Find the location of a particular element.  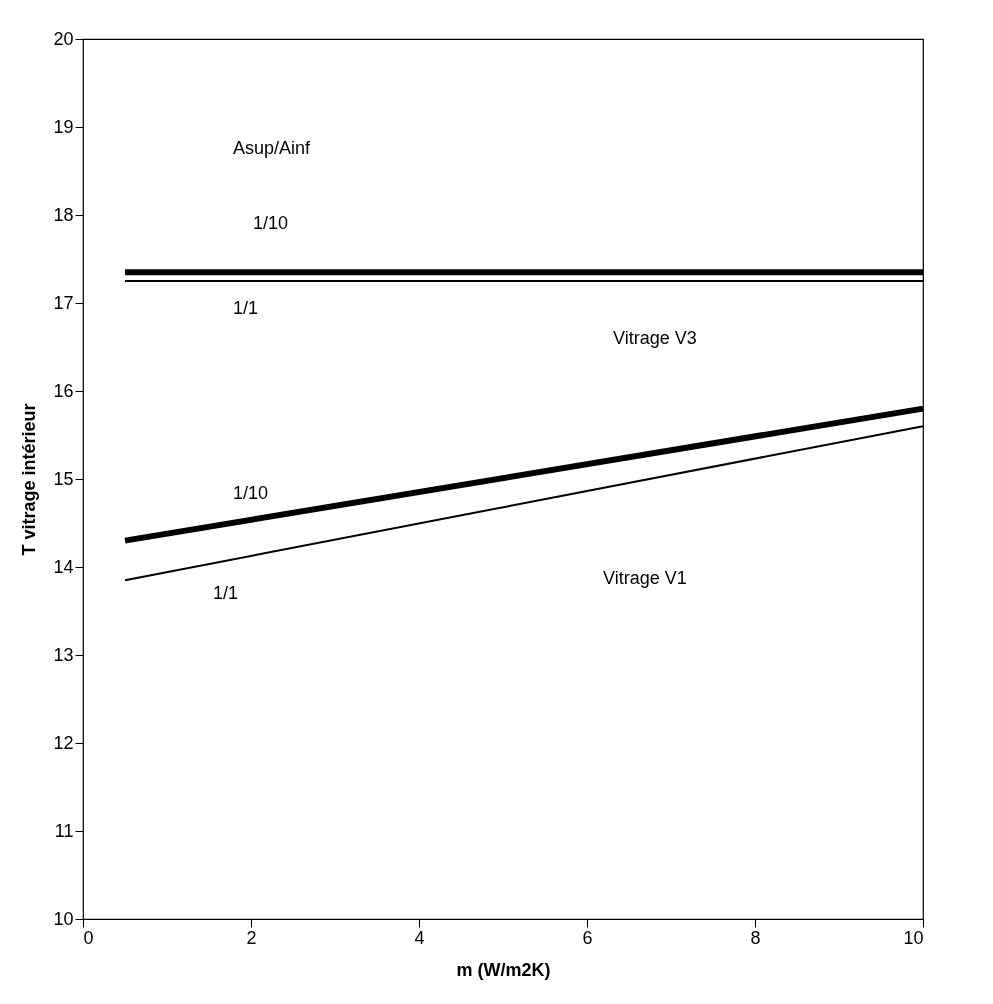

y-tick-label: 19 is located at coordinates (63, 126).